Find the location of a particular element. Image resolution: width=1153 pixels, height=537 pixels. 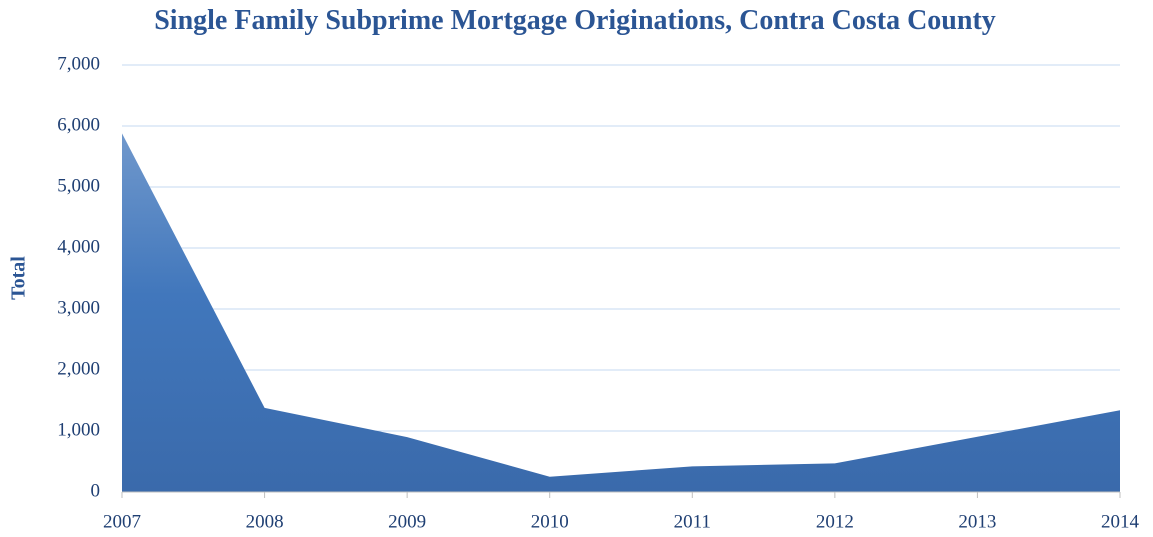

y-tick-label: 4,000 is located at coordinates (78, 246).